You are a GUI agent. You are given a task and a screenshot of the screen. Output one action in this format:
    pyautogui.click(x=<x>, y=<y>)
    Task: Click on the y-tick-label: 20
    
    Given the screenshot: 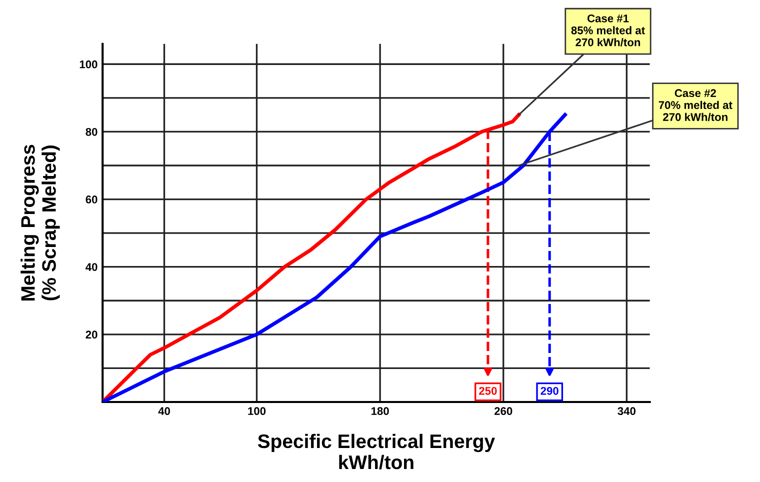 What is the action you would take?
    pyautogui.click(x=92, y=334)
    